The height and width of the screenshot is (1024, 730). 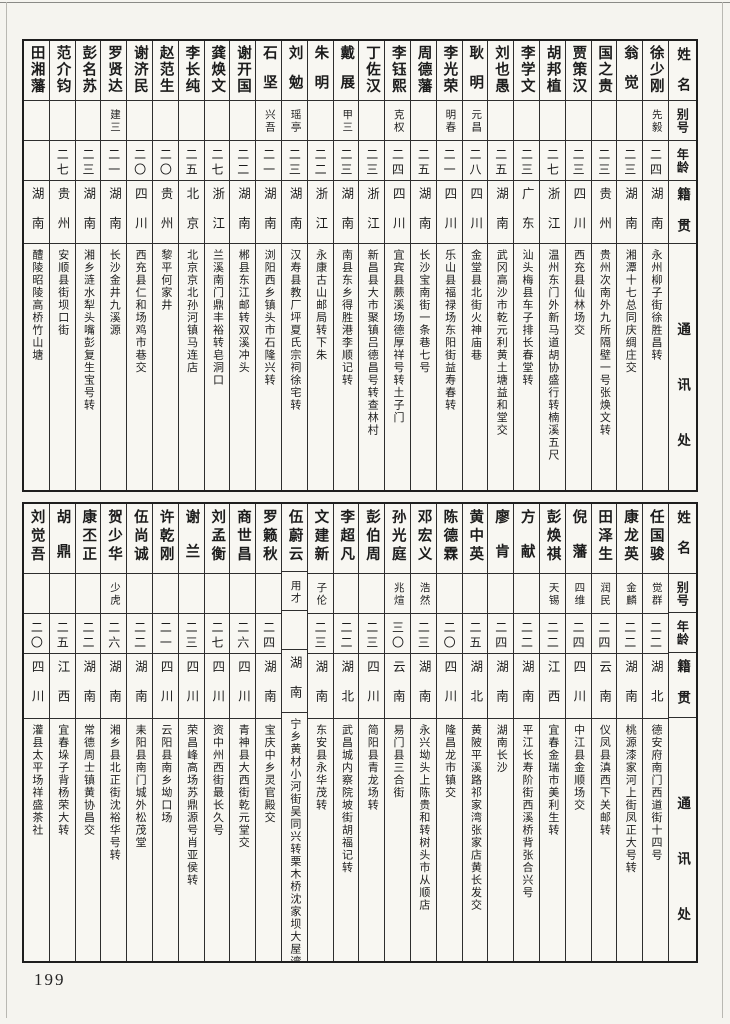 What do you see at coordinates (501, 749) in the screenshot?
I see `entry-address: 湖南长沙` at bounding box center [501, 749].